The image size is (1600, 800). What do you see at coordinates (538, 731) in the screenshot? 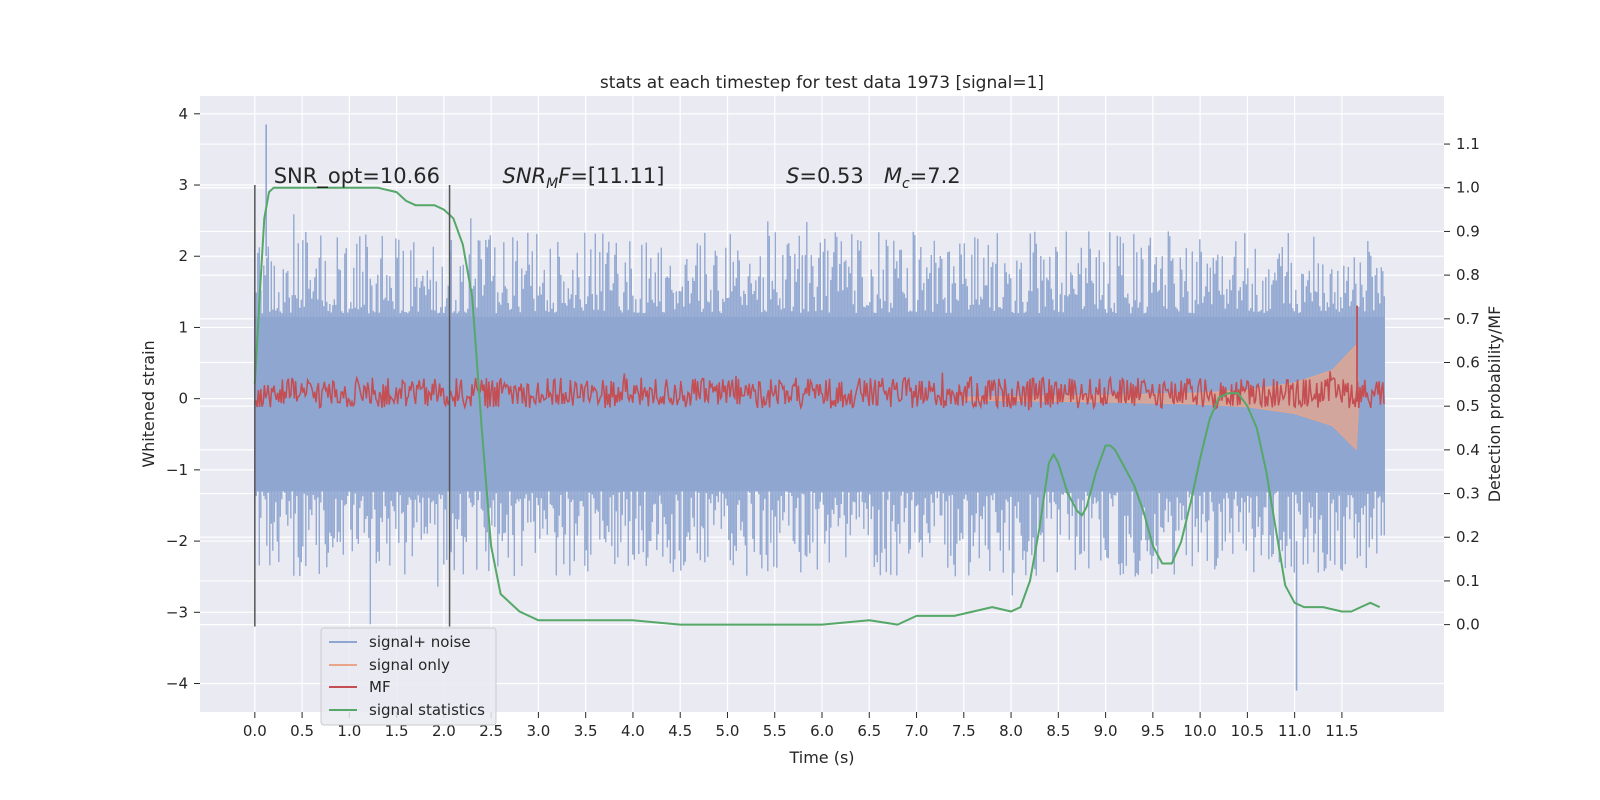
I see `x-tick-label: 3.0` at bounding box center [538, 731].